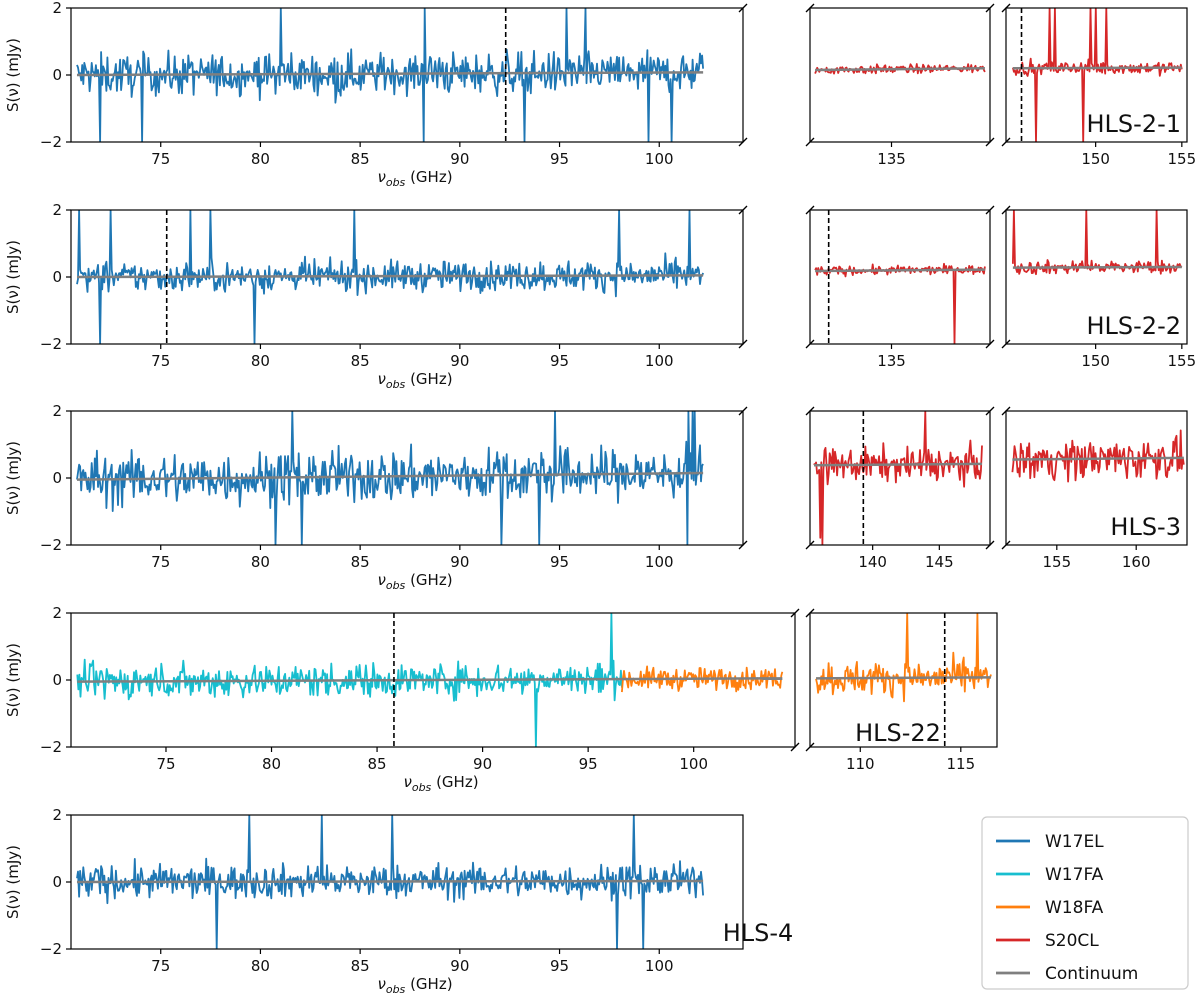 The width and height of the screenshot is (1200, 1001). Describe the element at coordinates (1095, 361) in the screenshot. I see `x-tick-label: 150` at that location.